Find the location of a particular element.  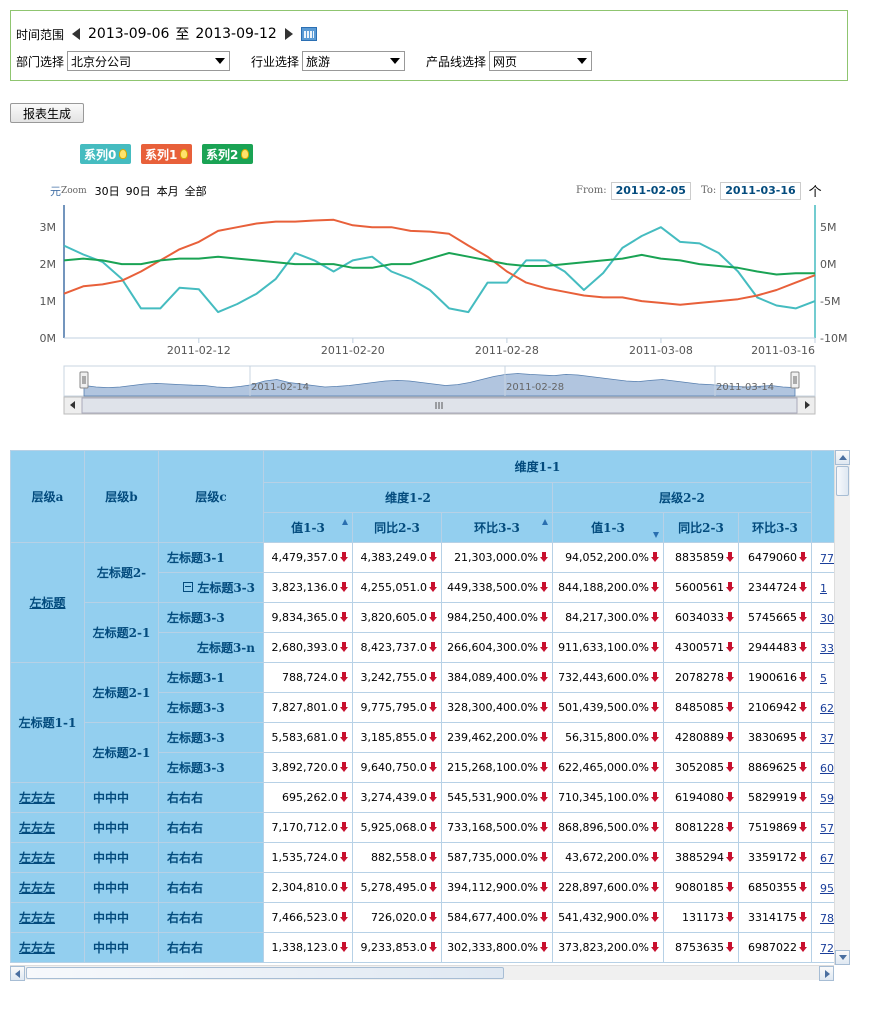

cell-value: 2344724 is located at coordinates (772, 587).